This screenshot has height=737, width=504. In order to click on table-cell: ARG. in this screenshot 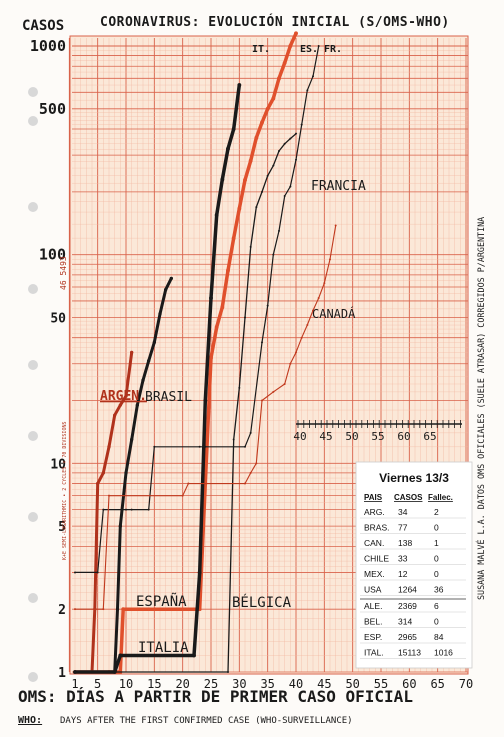, I will do `click(374, 512)`.